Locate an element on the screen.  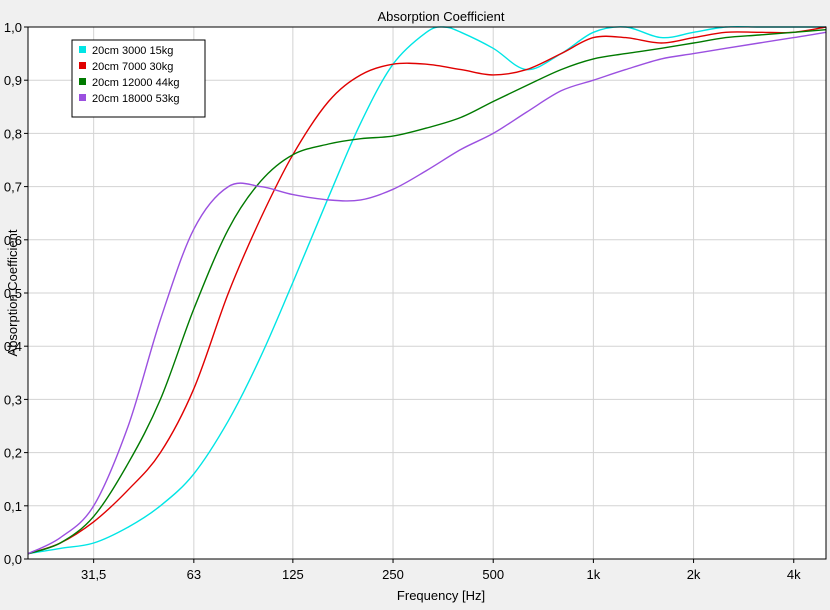
x-tick-label: 2k is located at coordinates (694, 574).